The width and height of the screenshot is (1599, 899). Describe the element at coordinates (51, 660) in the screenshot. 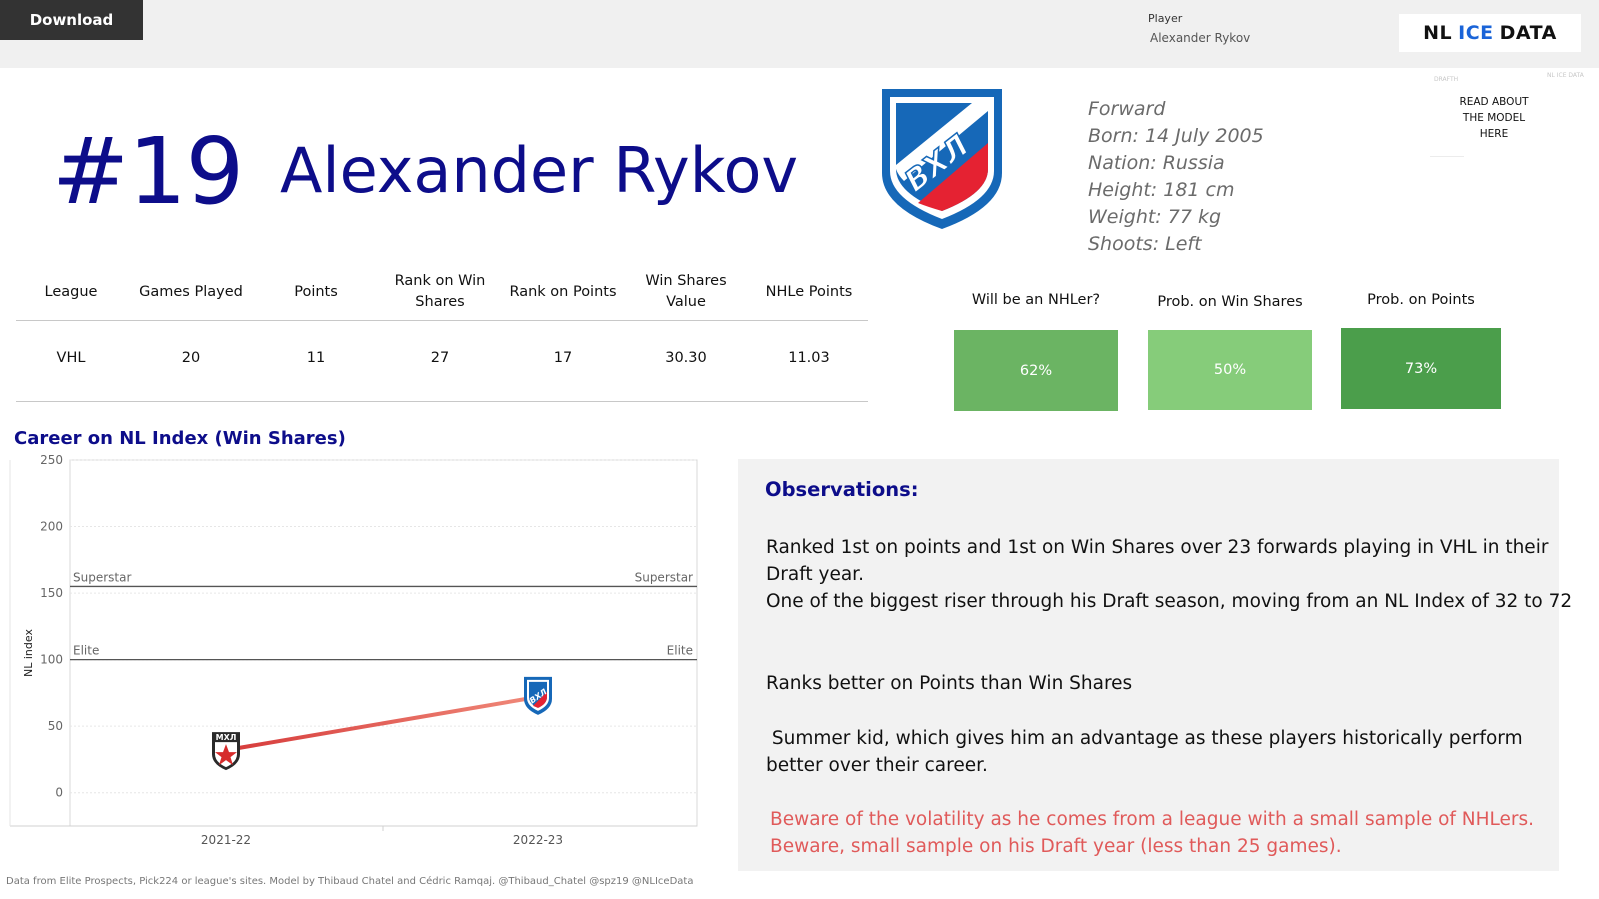

I see `y-tick-label: 100` at that location.